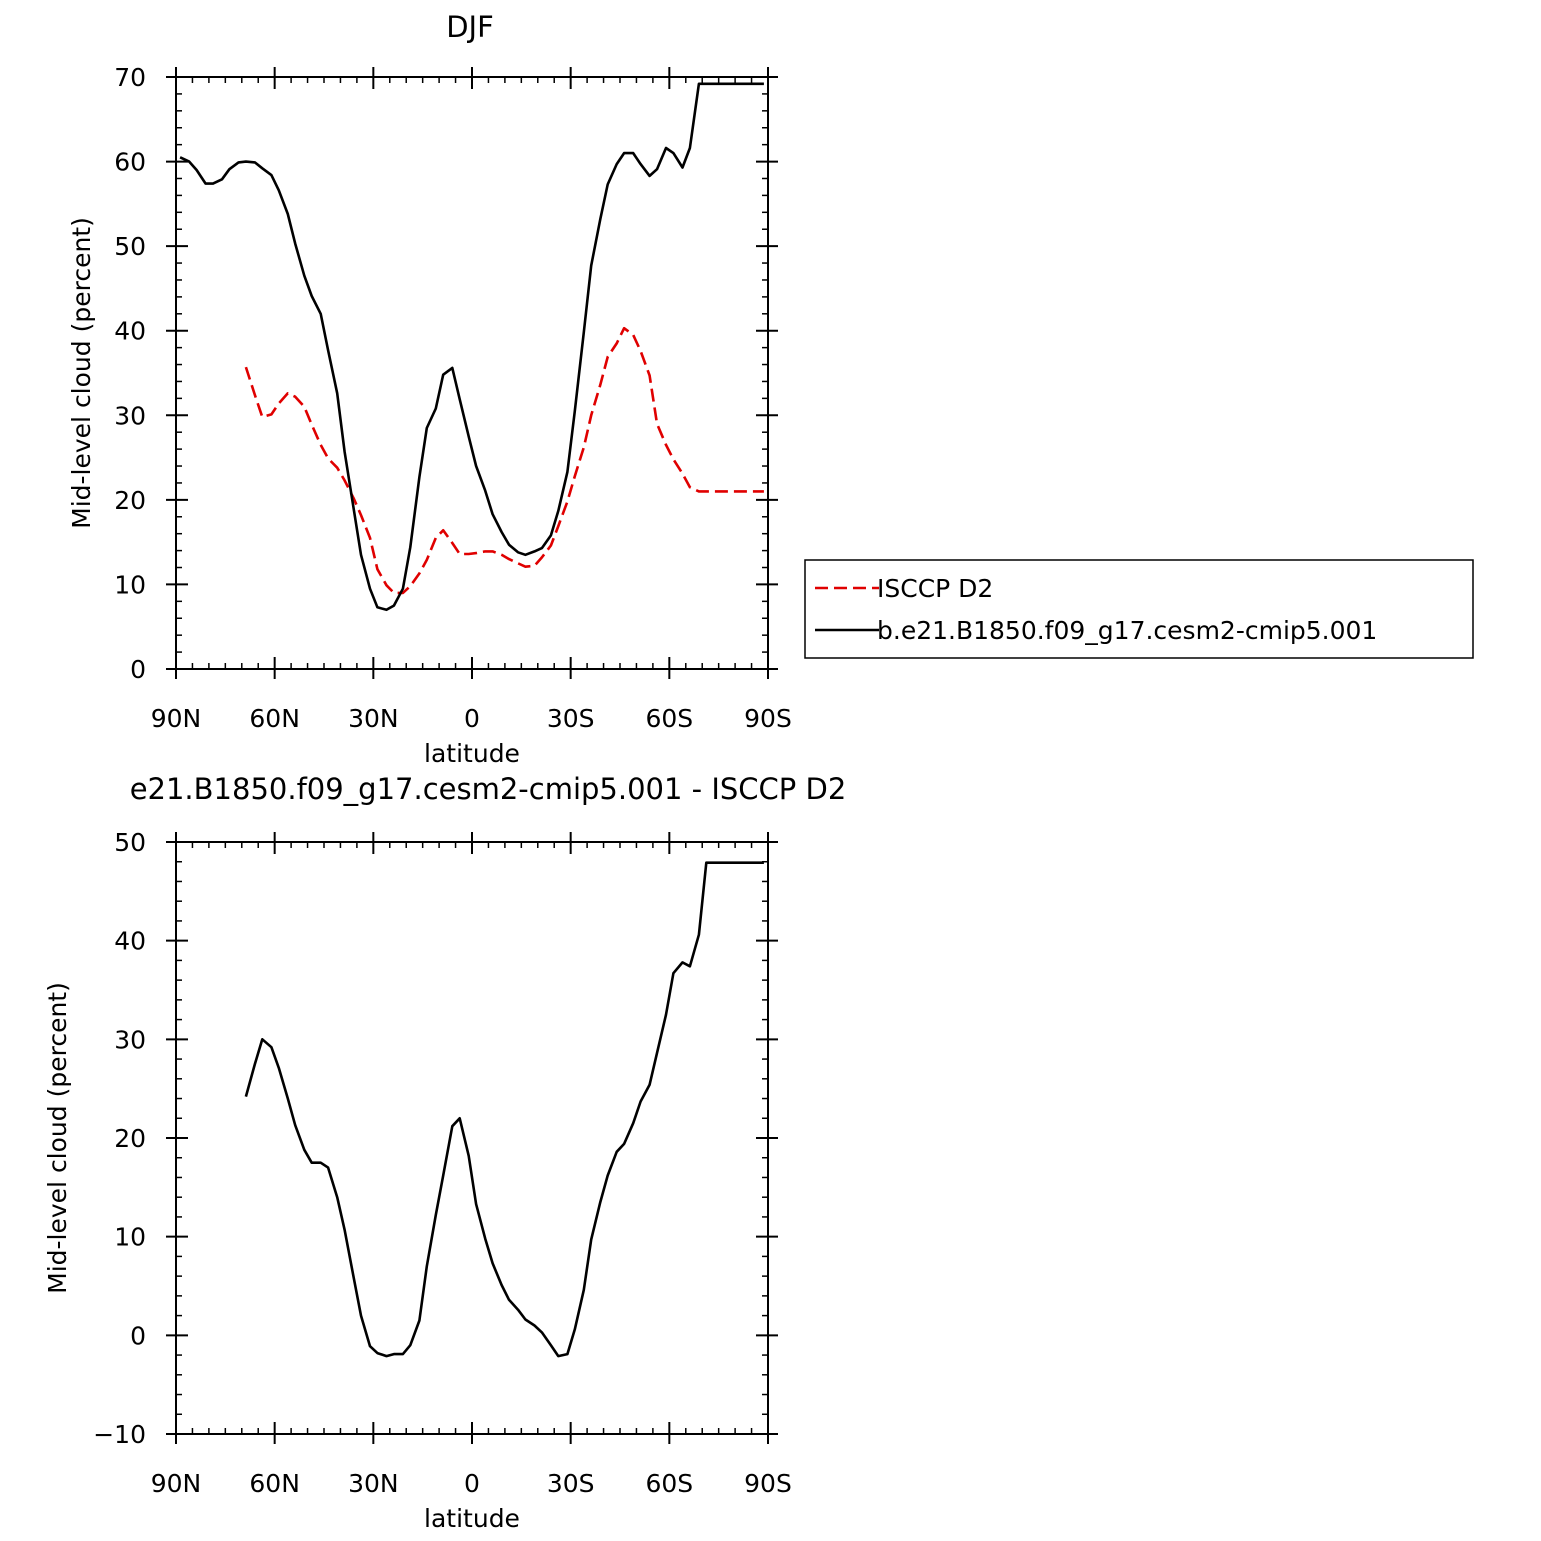 Image resolution: width=1541 pixels, height=1541 pixels. Describe the element at coordinates (1127, 630) in the screenshot. I see `legend-label: b.e21.B1850.f09_g17.cesm2-cmip5.001` at that location.